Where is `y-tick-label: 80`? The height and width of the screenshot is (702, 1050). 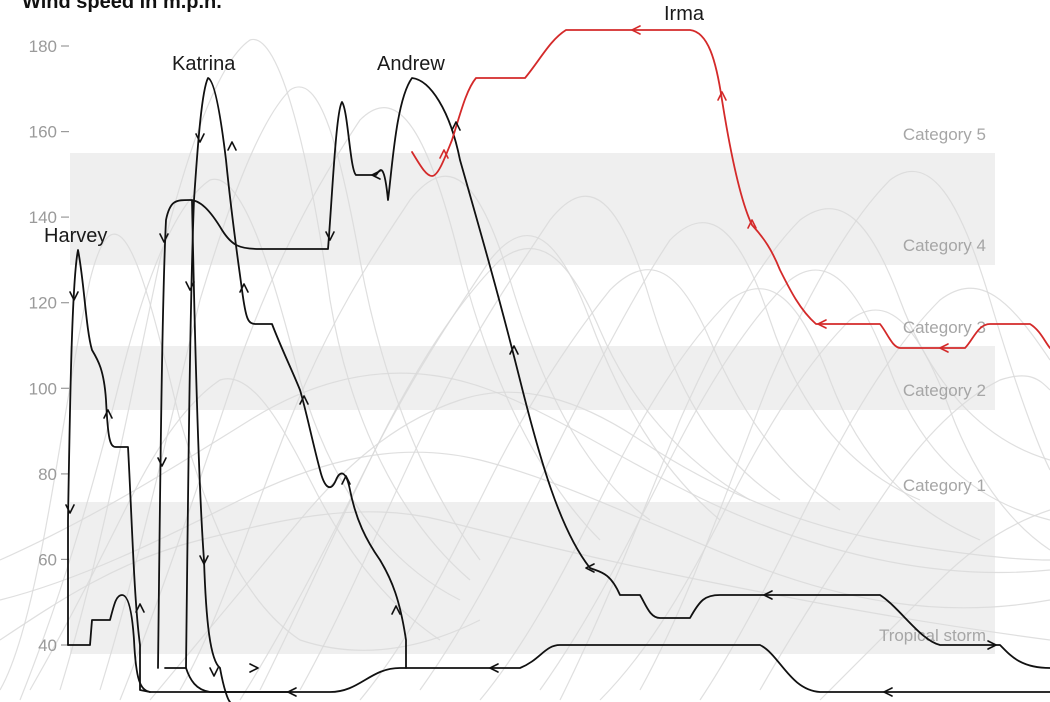
y-tick-label: 80 is located at coordinates (47, 474).